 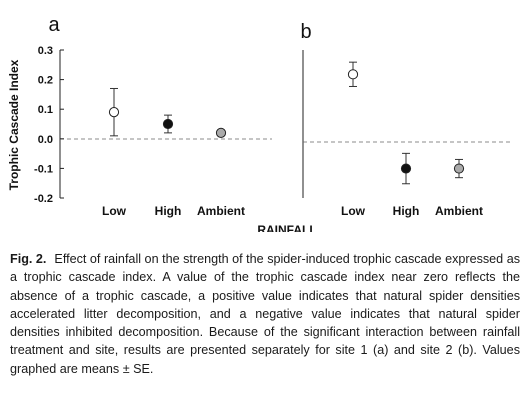 What do you see at coordinates (305, 32) in the screenshot?
I see `panel-b-letter: b` at bounding box center [305, 32].